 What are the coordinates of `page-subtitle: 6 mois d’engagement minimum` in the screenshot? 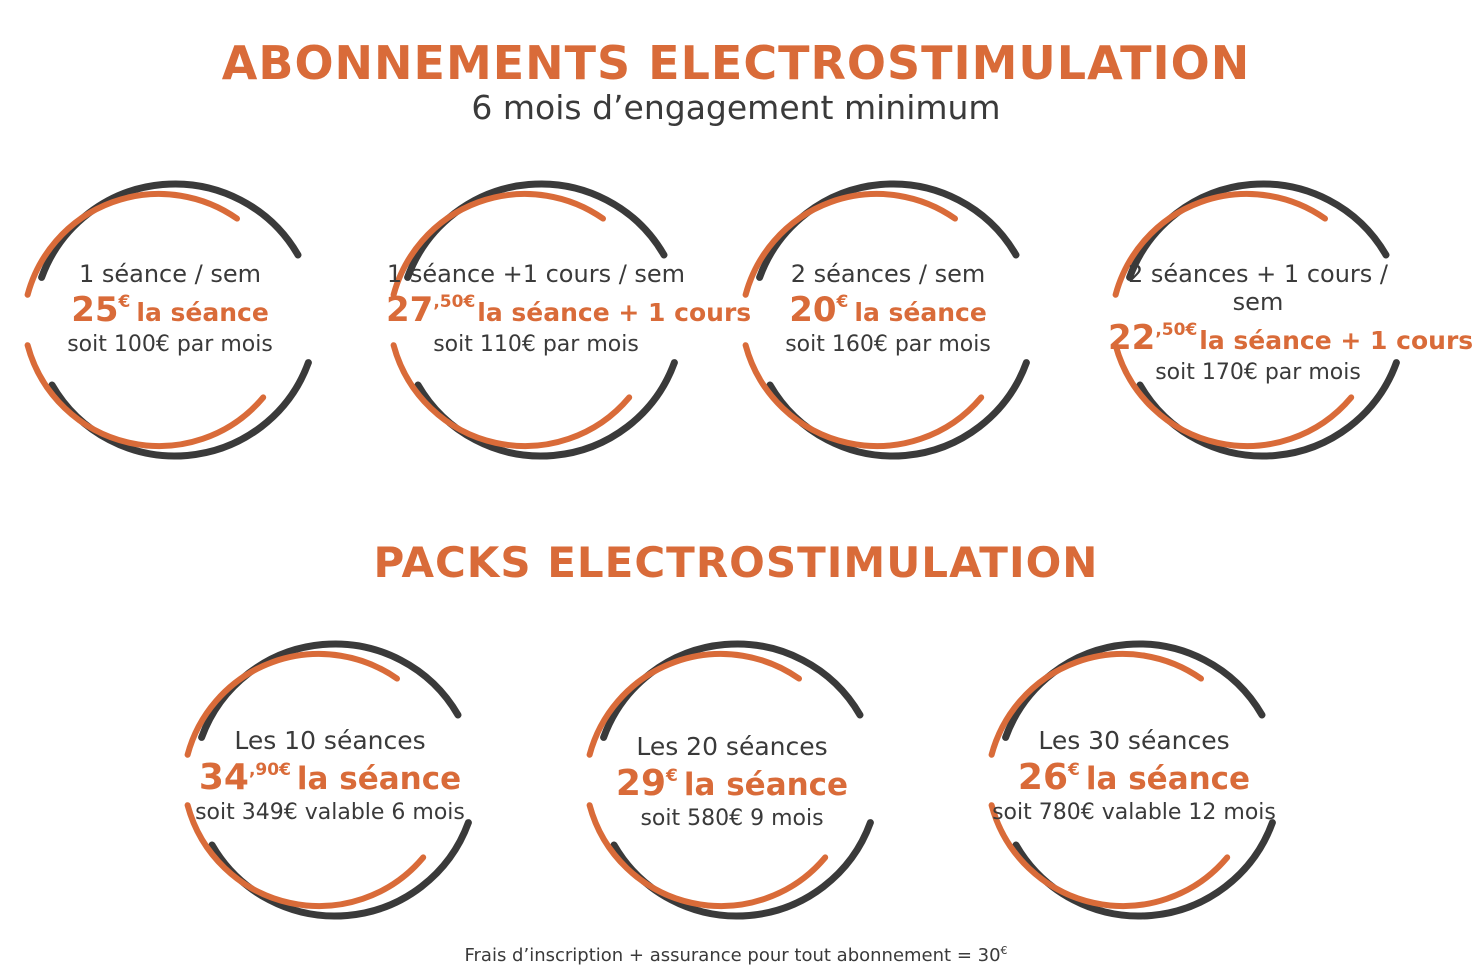 It's located at (736, 107).